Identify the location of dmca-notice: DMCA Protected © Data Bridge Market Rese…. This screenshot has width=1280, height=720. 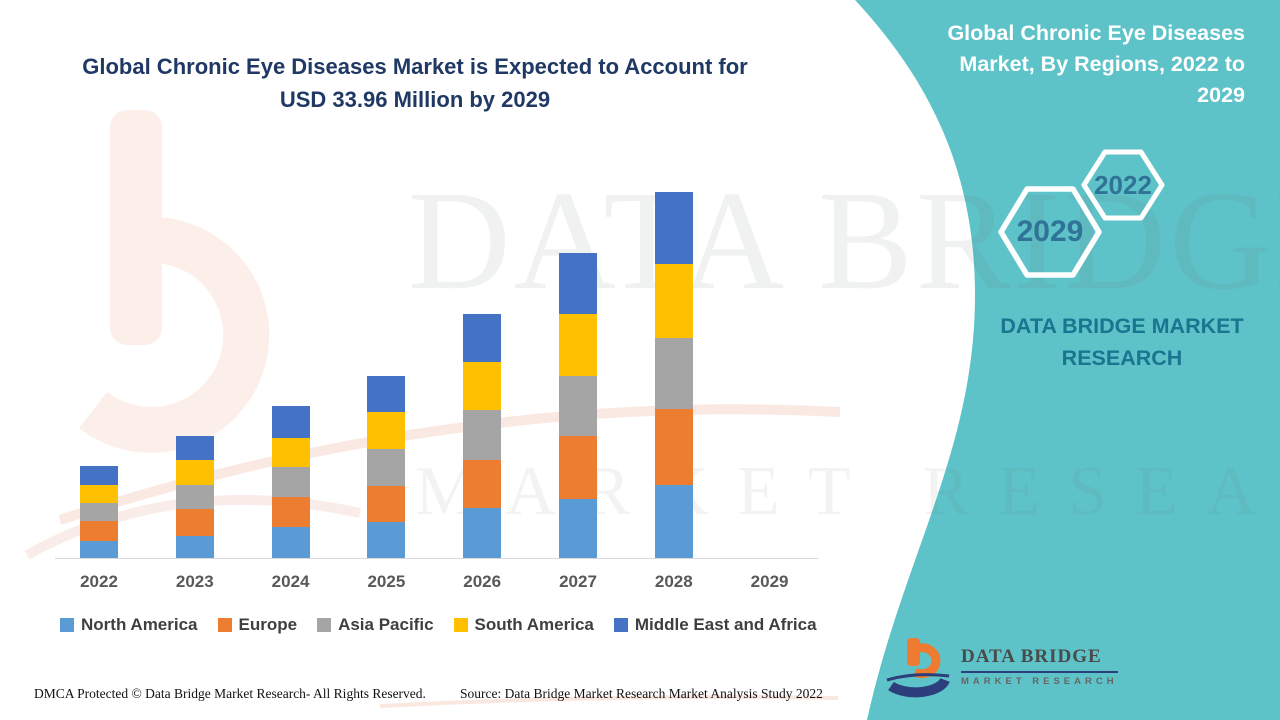
(230, 693).